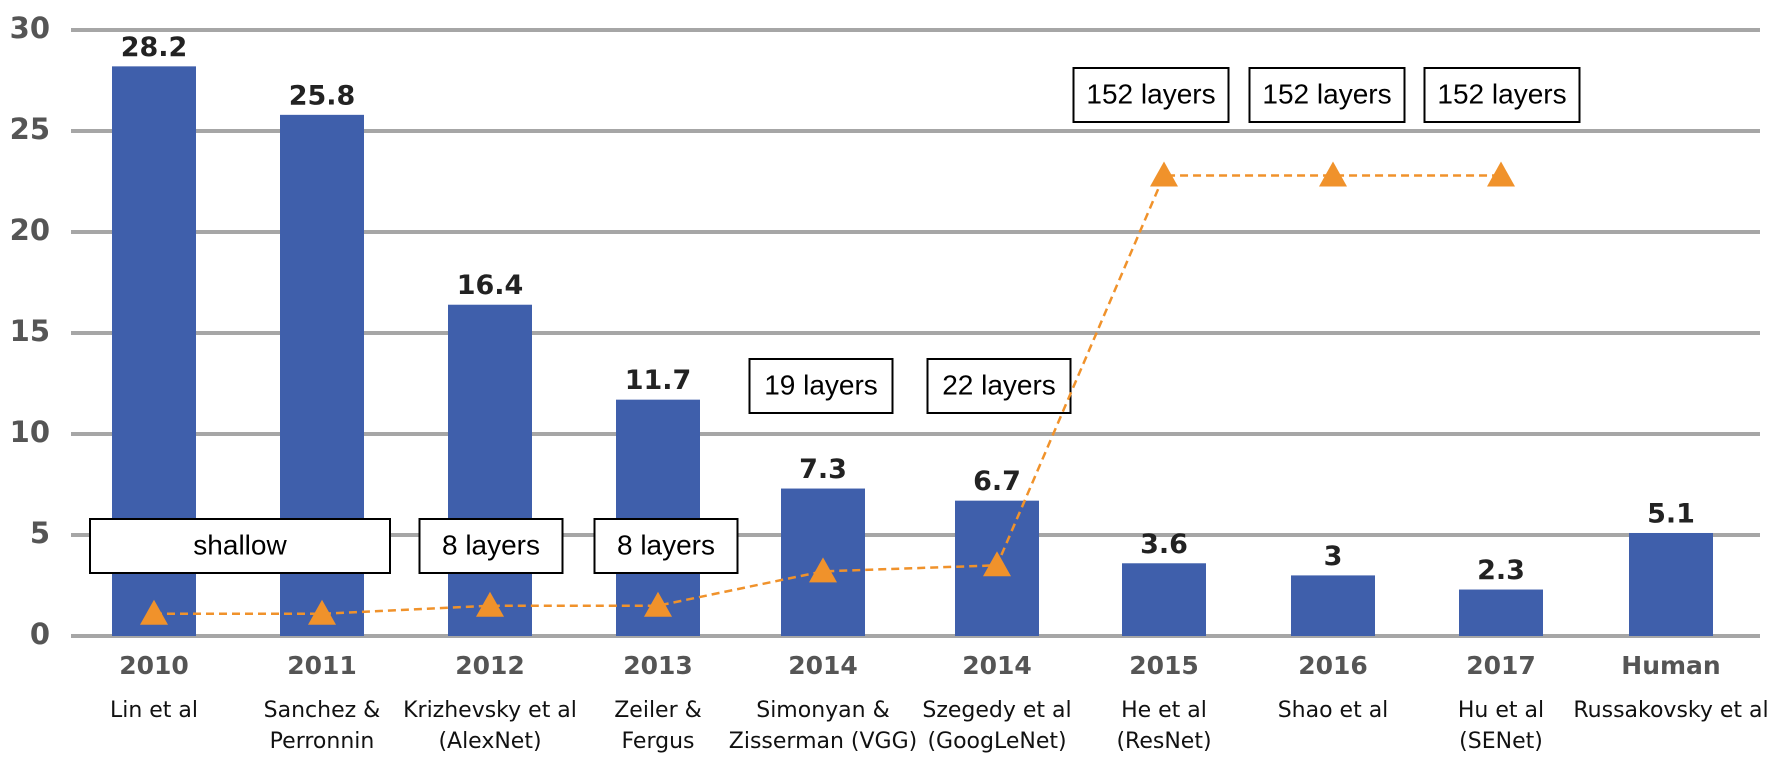  Describe the element at coordinates (30, 230) in the screenshot. I see `y-tick-label: 20` at that location.